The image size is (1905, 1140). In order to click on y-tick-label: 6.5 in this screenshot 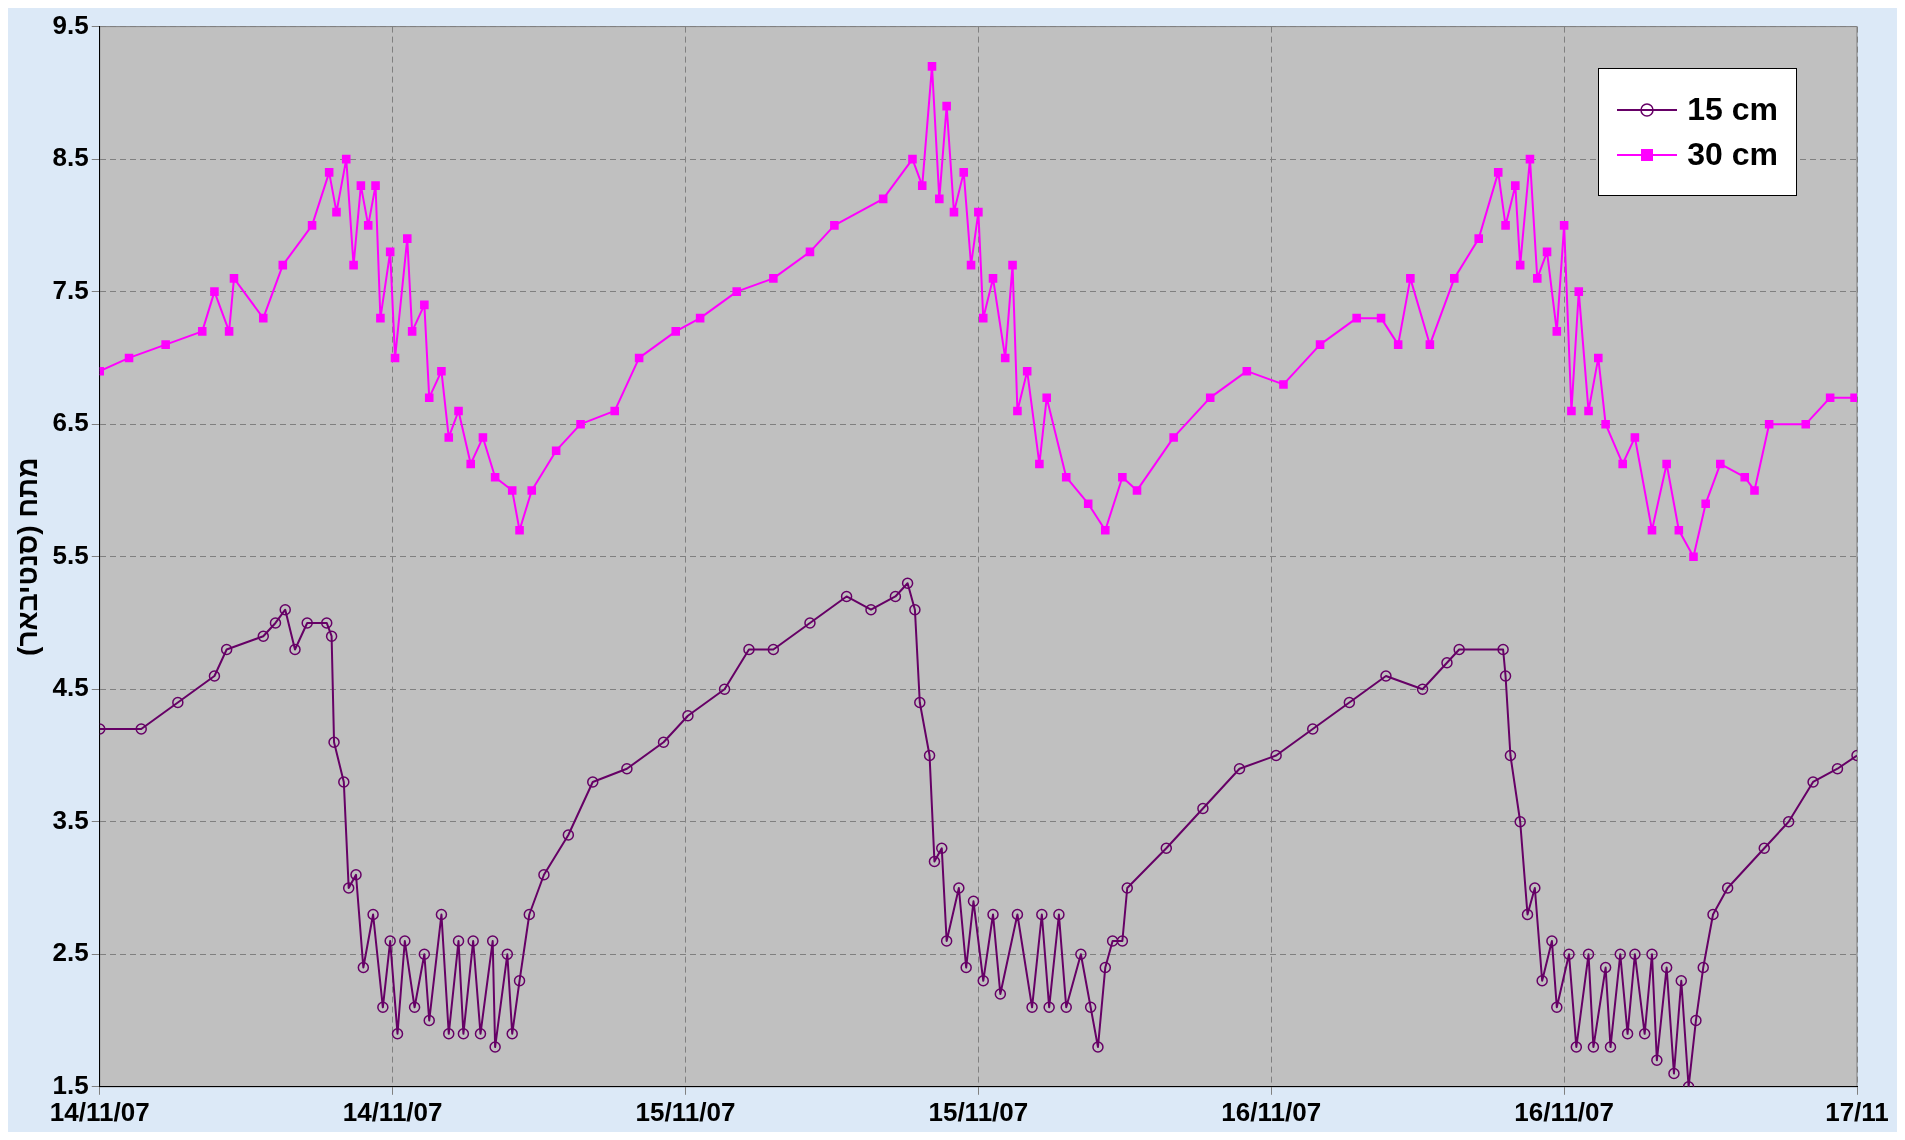, I will do `click(70, 422)`.